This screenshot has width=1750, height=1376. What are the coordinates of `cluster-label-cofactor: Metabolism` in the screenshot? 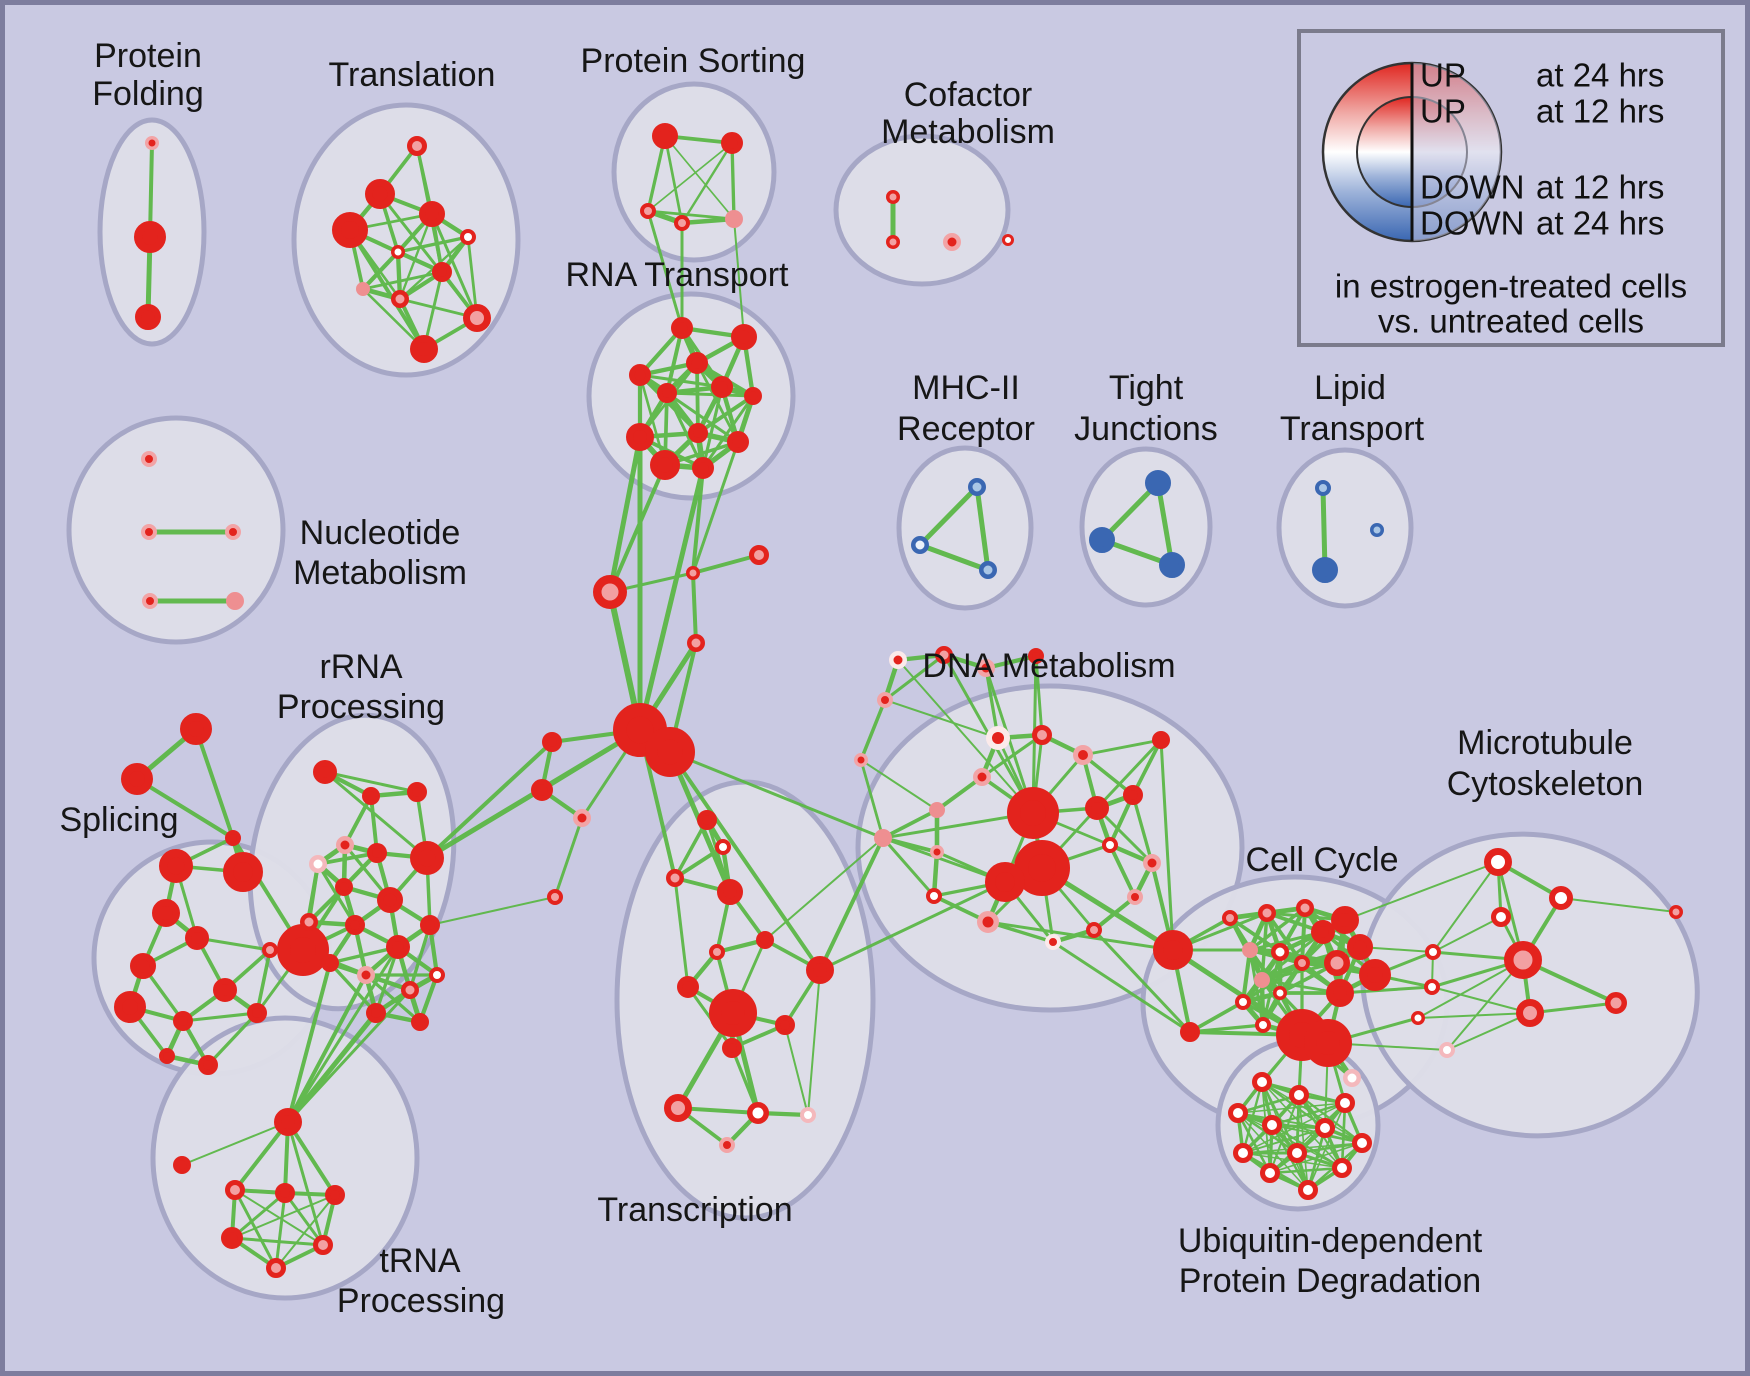 It's located at (968, 132).